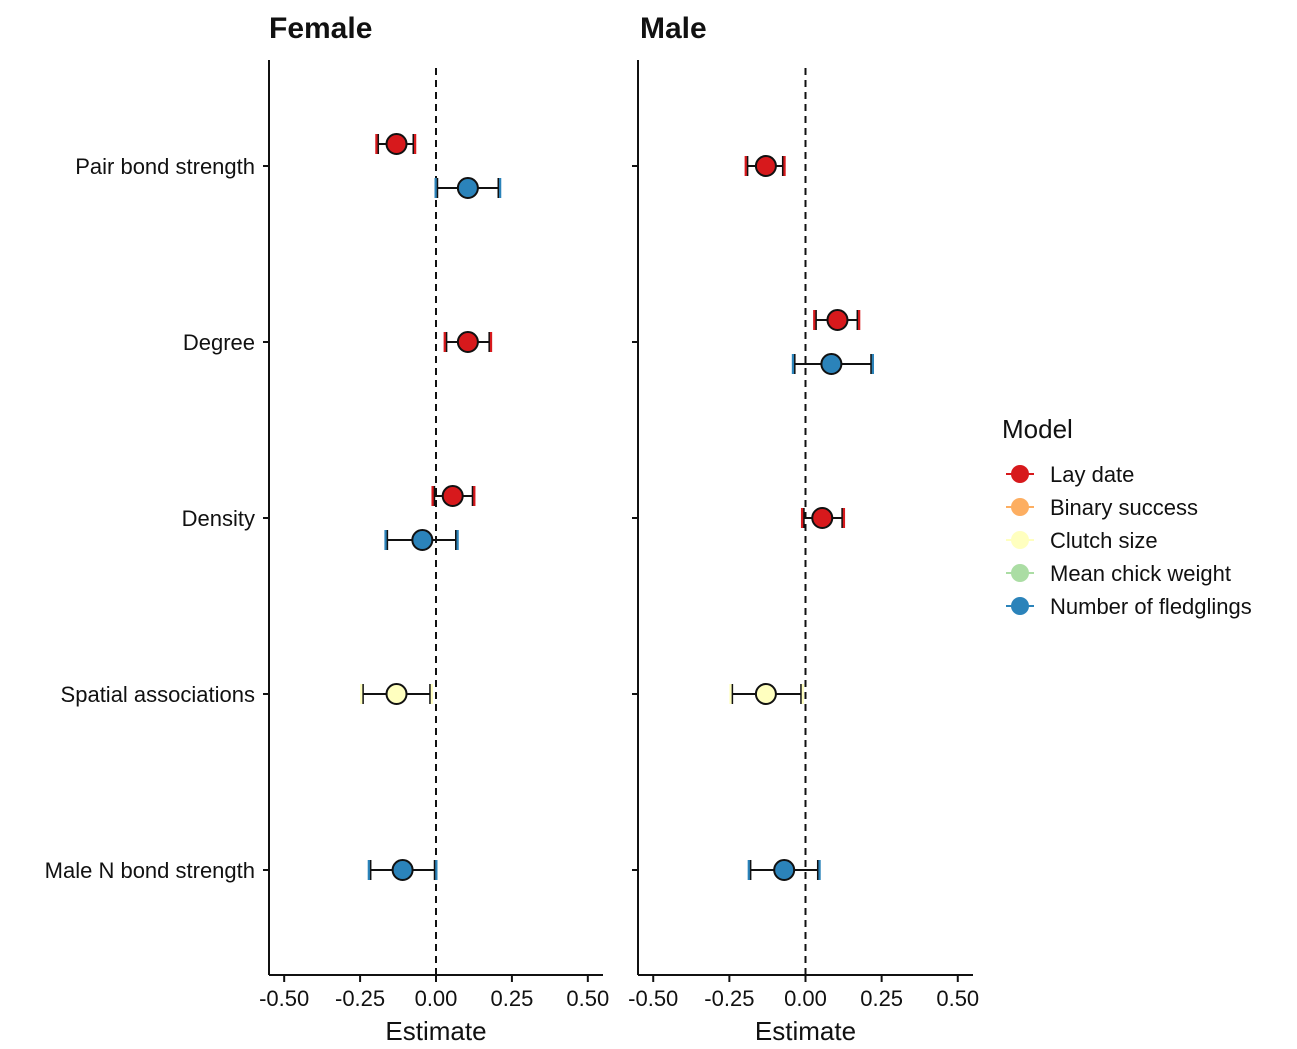  I want to click on y-category-label: Pair bond strength, so click(165, 166).